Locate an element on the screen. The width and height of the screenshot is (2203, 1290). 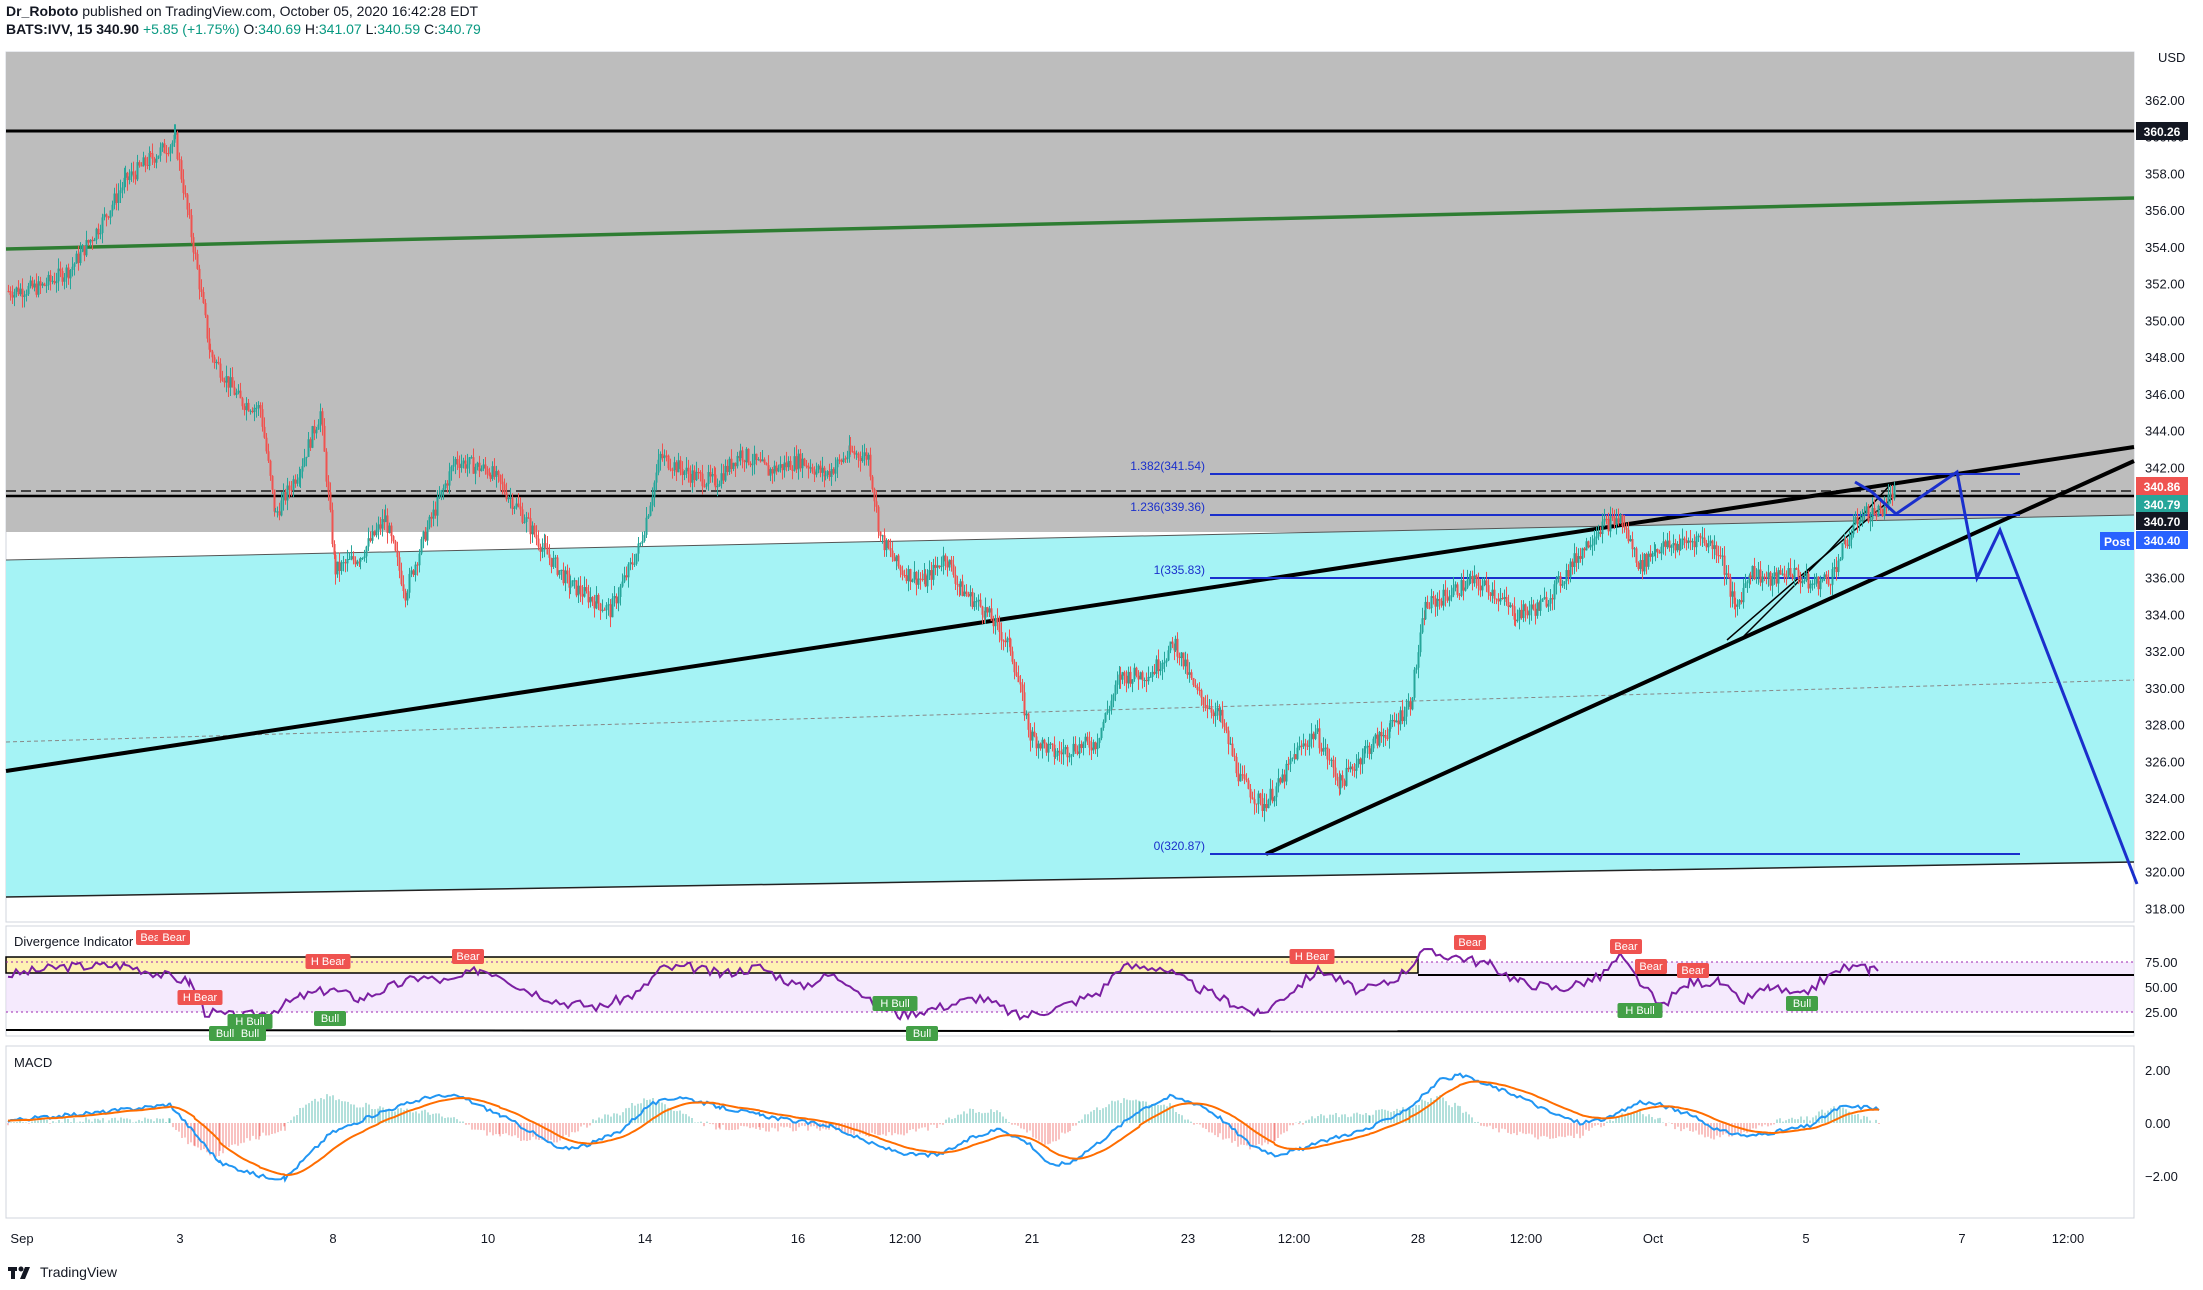
open-label: O: is located at coordinates (251, 29).